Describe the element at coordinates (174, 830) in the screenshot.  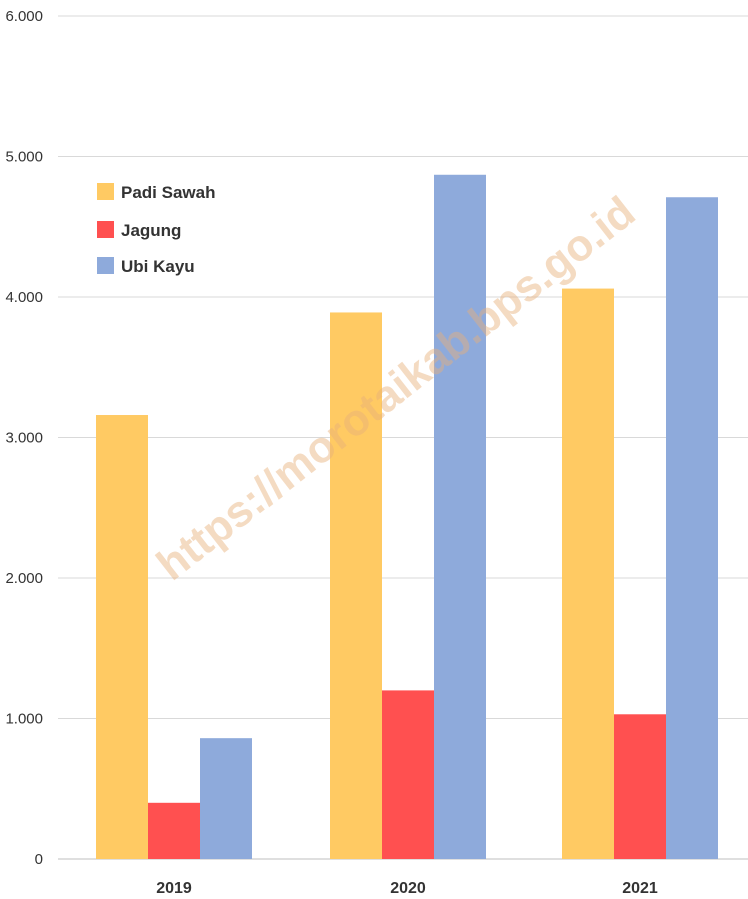
I see `bar-jagung-2019` at that location.